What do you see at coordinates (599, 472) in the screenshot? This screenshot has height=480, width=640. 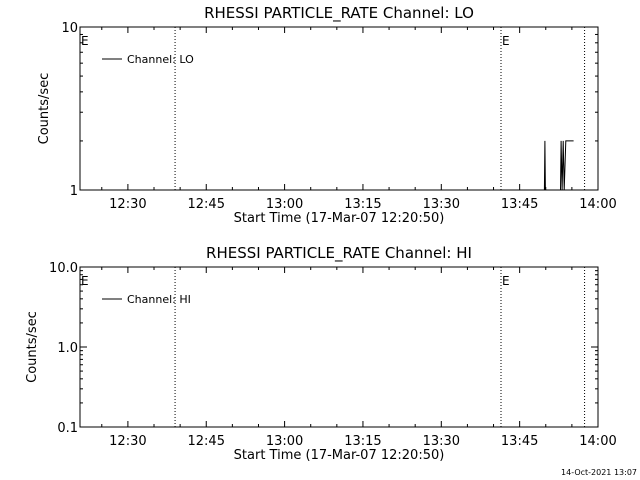 I see `footer-timestamp: 14-Oct-2021 13:07` at bounding box center [599, 472].